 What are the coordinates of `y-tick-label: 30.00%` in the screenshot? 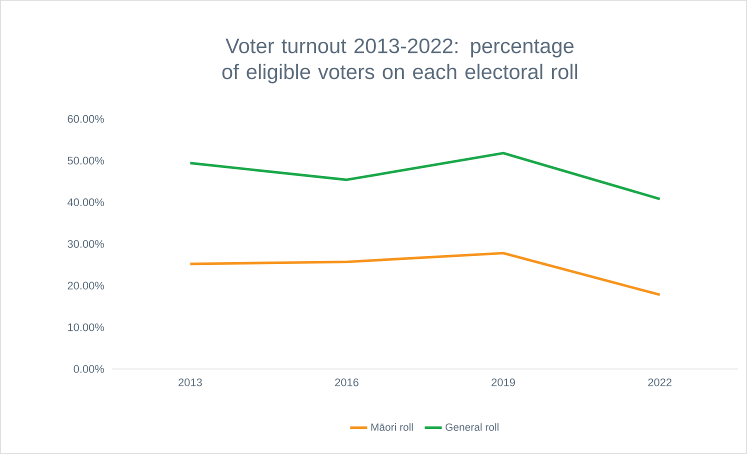 It's located at (86, 244).